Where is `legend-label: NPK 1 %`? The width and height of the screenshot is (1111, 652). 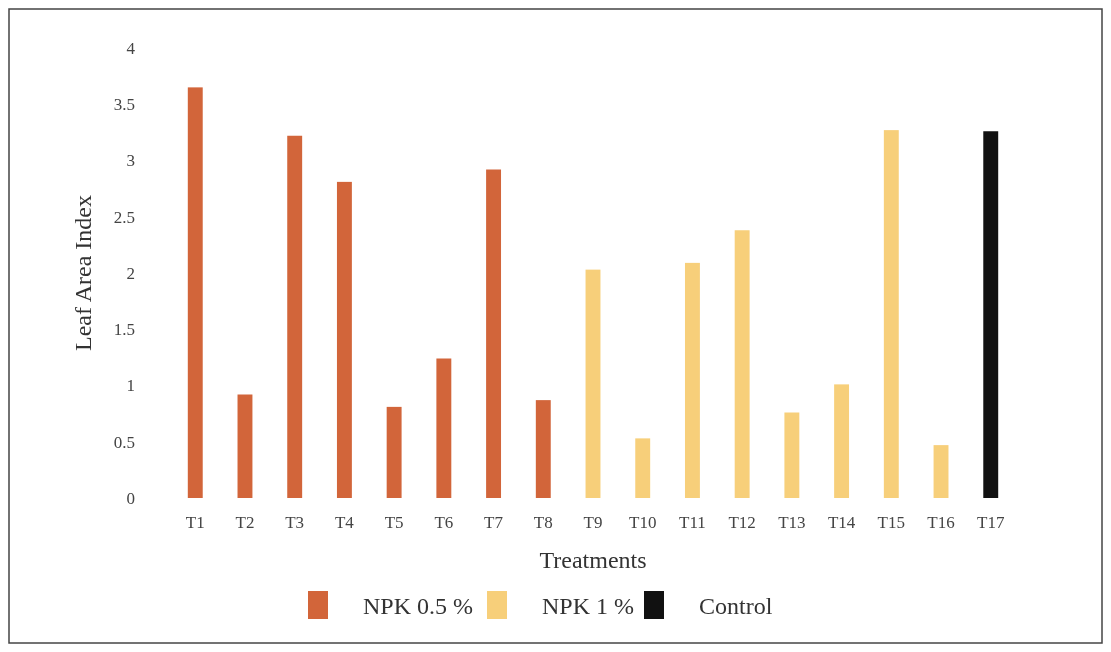 legend-label: NPK 1 % is located at coordinates (588, 606).